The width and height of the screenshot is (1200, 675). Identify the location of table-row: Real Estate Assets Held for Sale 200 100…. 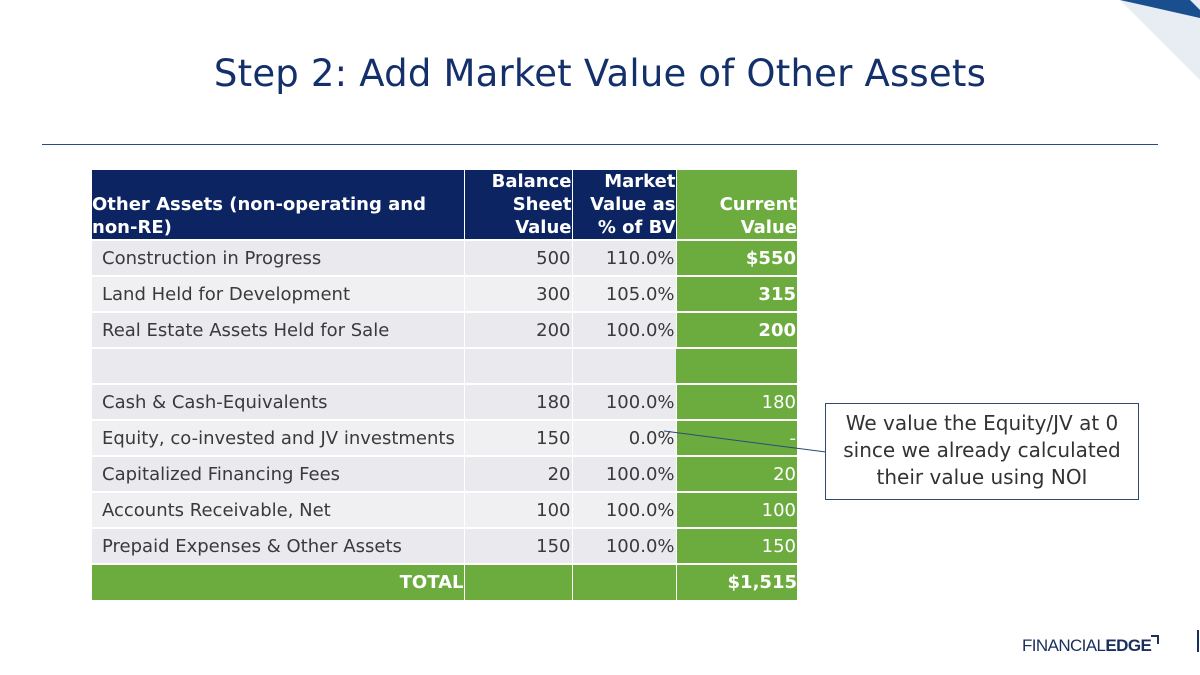
(444, 329).